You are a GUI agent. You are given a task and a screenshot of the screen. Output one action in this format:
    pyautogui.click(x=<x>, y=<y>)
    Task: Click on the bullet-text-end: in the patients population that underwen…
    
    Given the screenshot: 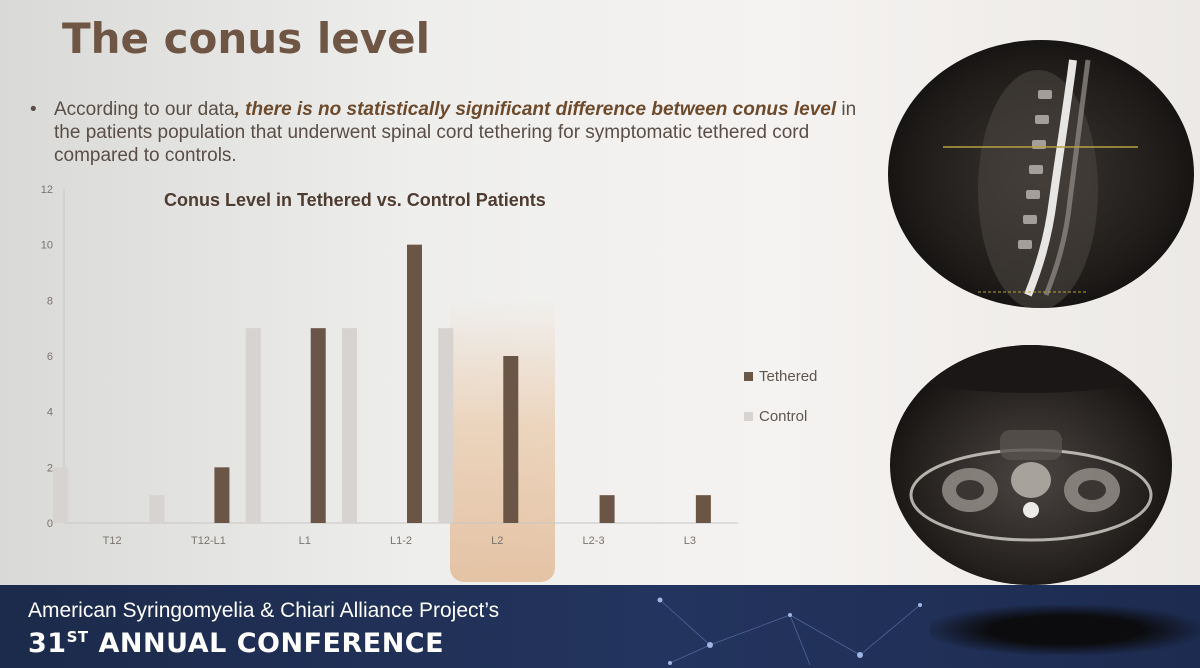 What is the action you would take?
    pyautogui.click(x=455, y=132)
    